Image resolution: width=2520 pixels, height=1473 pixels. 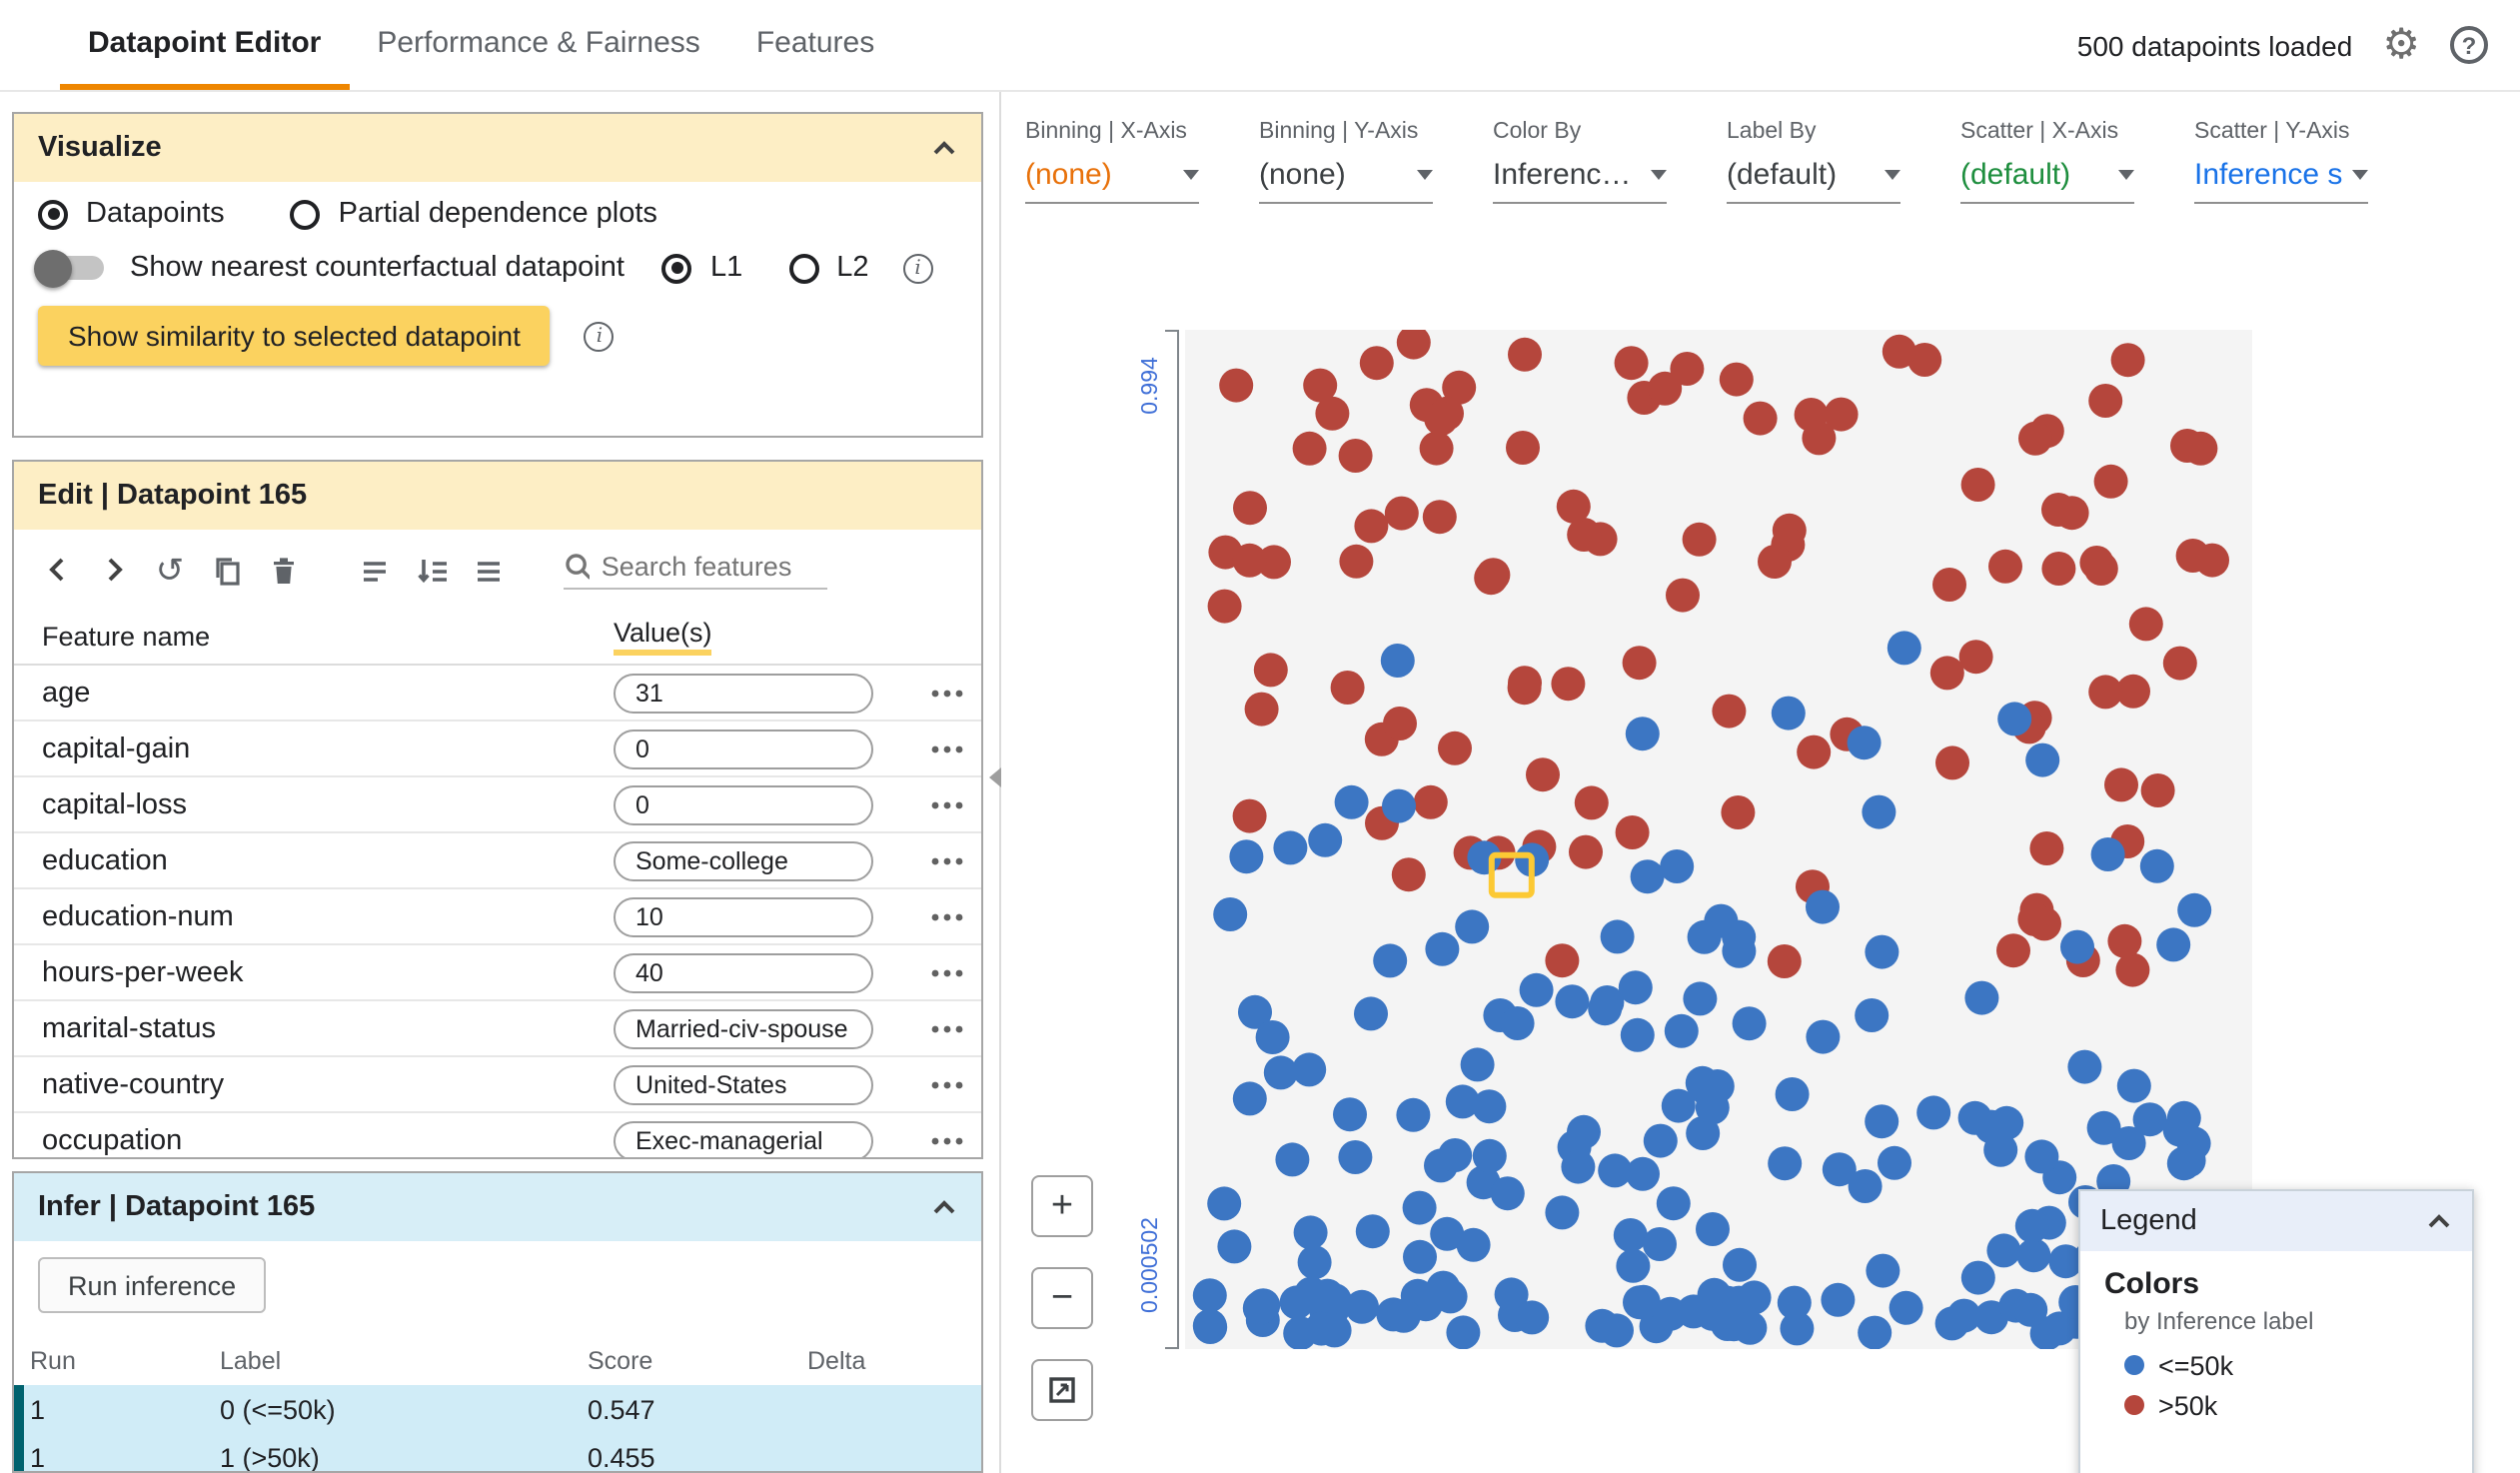 I want to click on fit-to-screen-button, so click(x=1062, y=1390).